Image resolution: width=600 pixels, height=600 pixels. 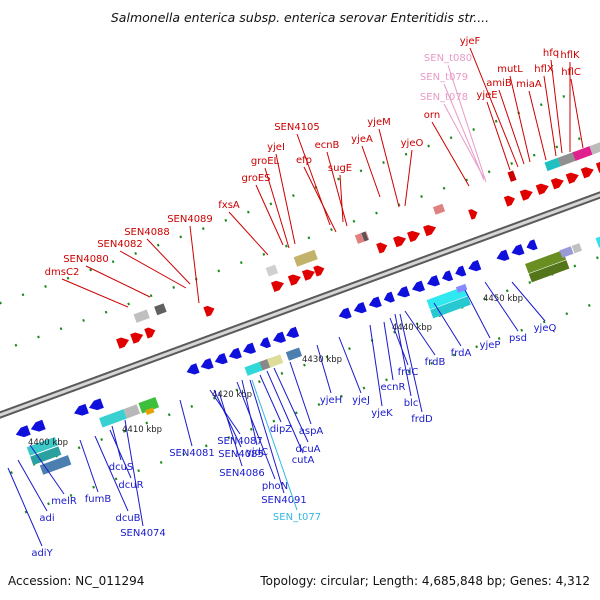 I want to click on gene-label-orn: orn, so click(x=432, y=115).